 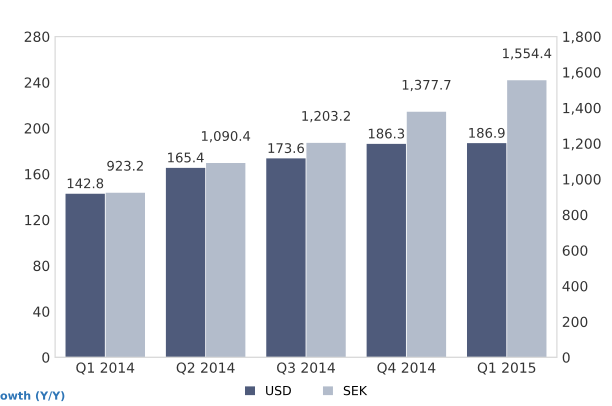 What do you see at coordinates (41, 266) in the screenshot?
I see `y-tick-label: 80` at bounding box center [41, 266].